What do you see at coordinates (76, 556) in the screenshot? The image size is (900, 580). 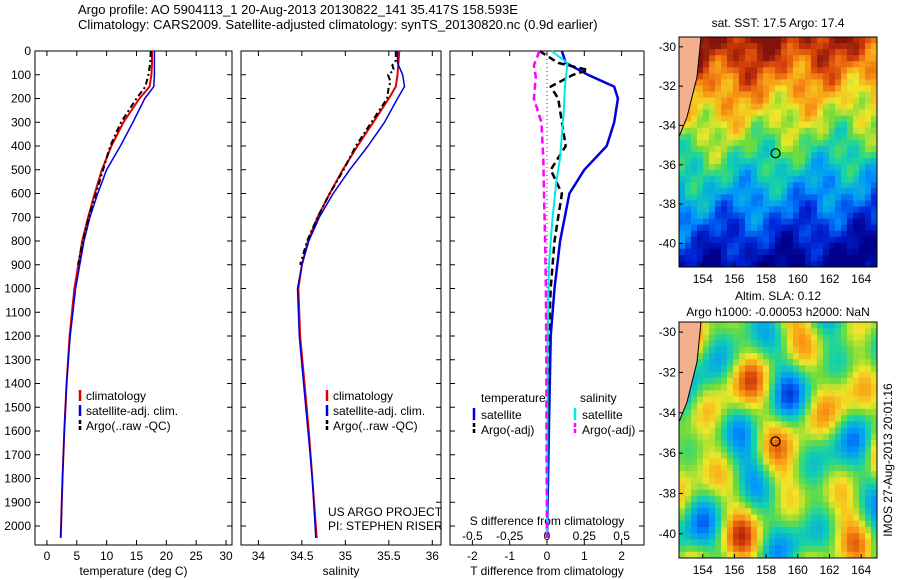 I see `temp-xtick-label: 5` at bounding box center [76, 556].